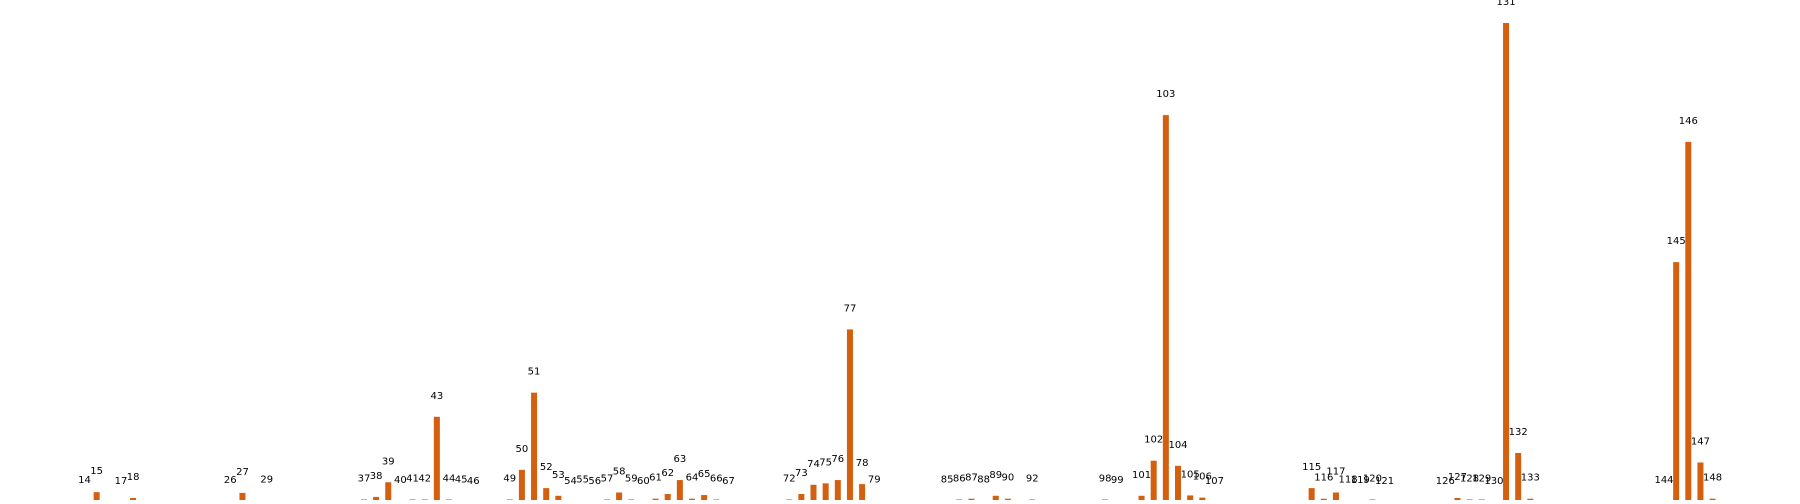  What do you see at coordinates (801, 473) in the screenshot?
I see `bar-label-73: 73` at bounding box center [801, 473].